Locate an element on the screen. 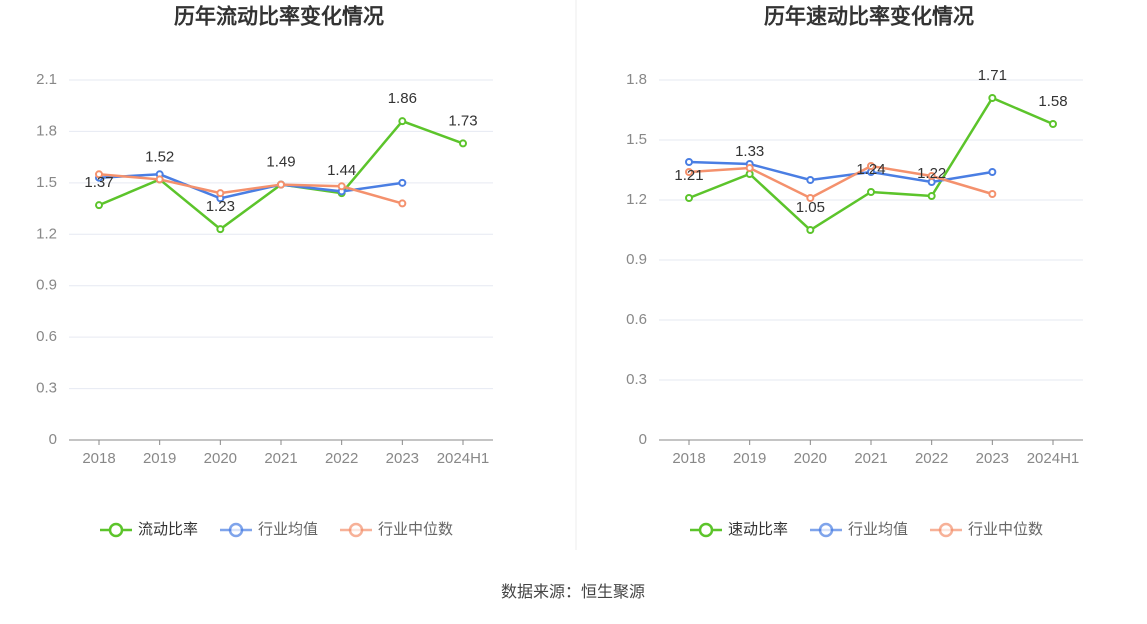 The image size is (1147, 624). chart-title: 历年流动比率变化情况 is located at coordinates (279, 17).